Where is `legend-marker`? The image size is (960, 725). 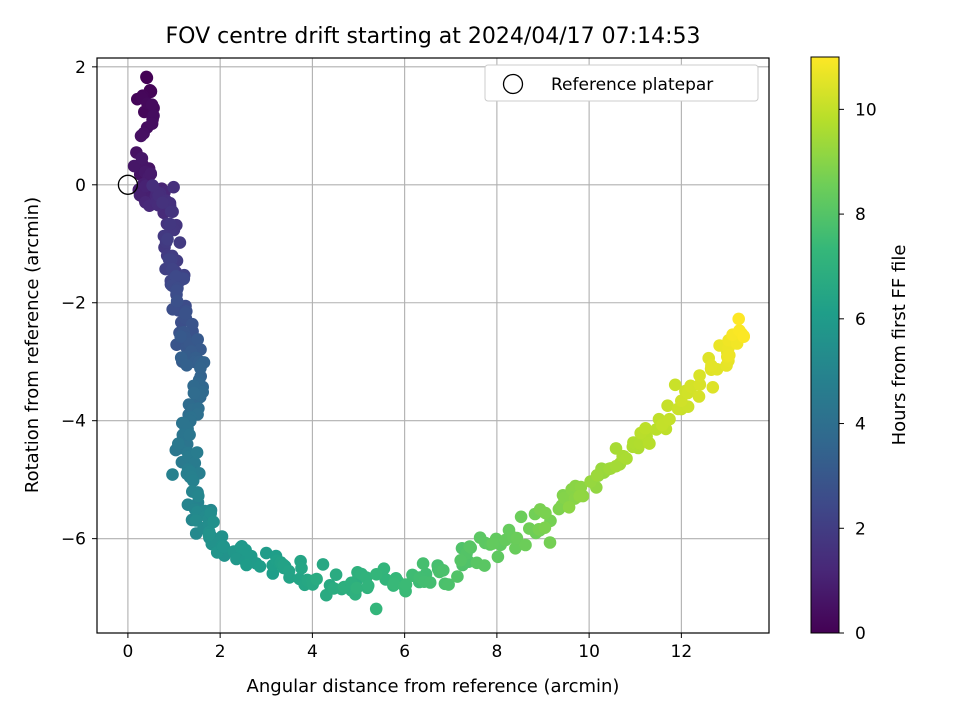 legend-marker is located at coordinates (513, 84).